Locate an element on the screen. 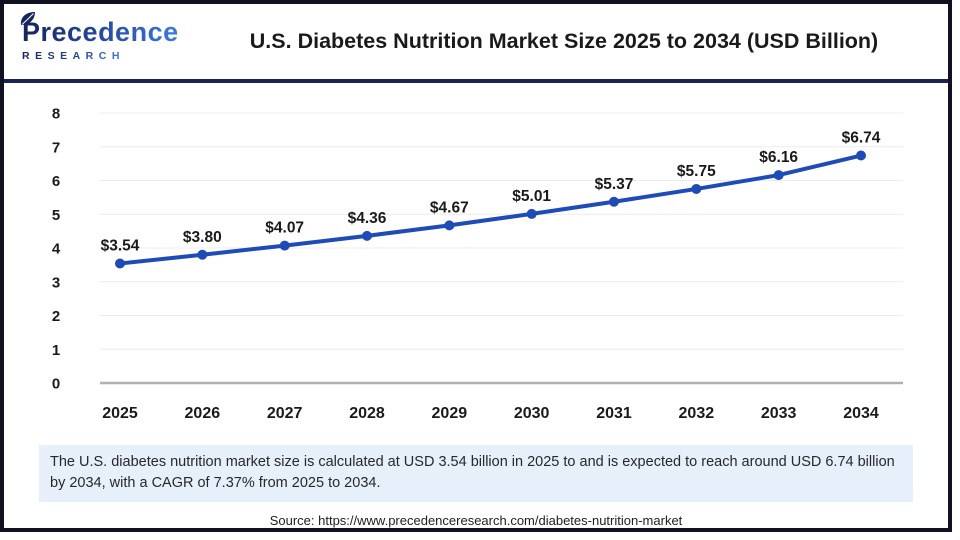  data-point-label: $3.80 is located at coordinates (202, 237).